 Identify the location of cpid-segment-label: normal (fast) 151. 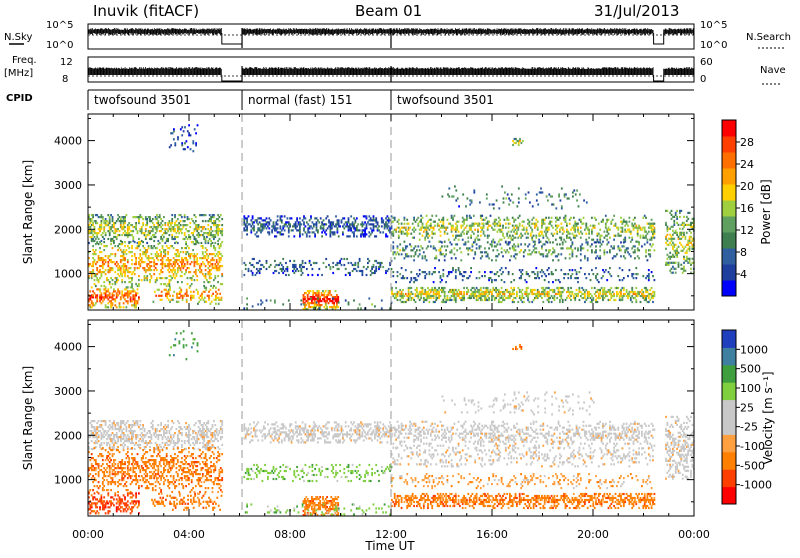
(300, 100).